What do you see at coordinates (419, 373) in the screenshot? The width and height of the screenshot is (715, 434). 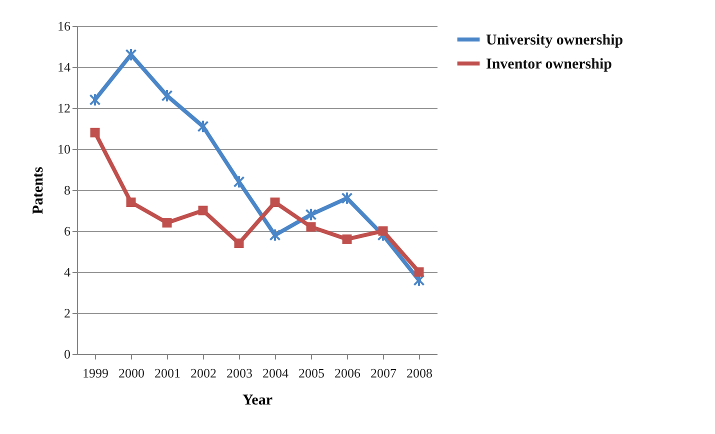 I see `x-tick-label: 2008` at bounding box center [419, 373].